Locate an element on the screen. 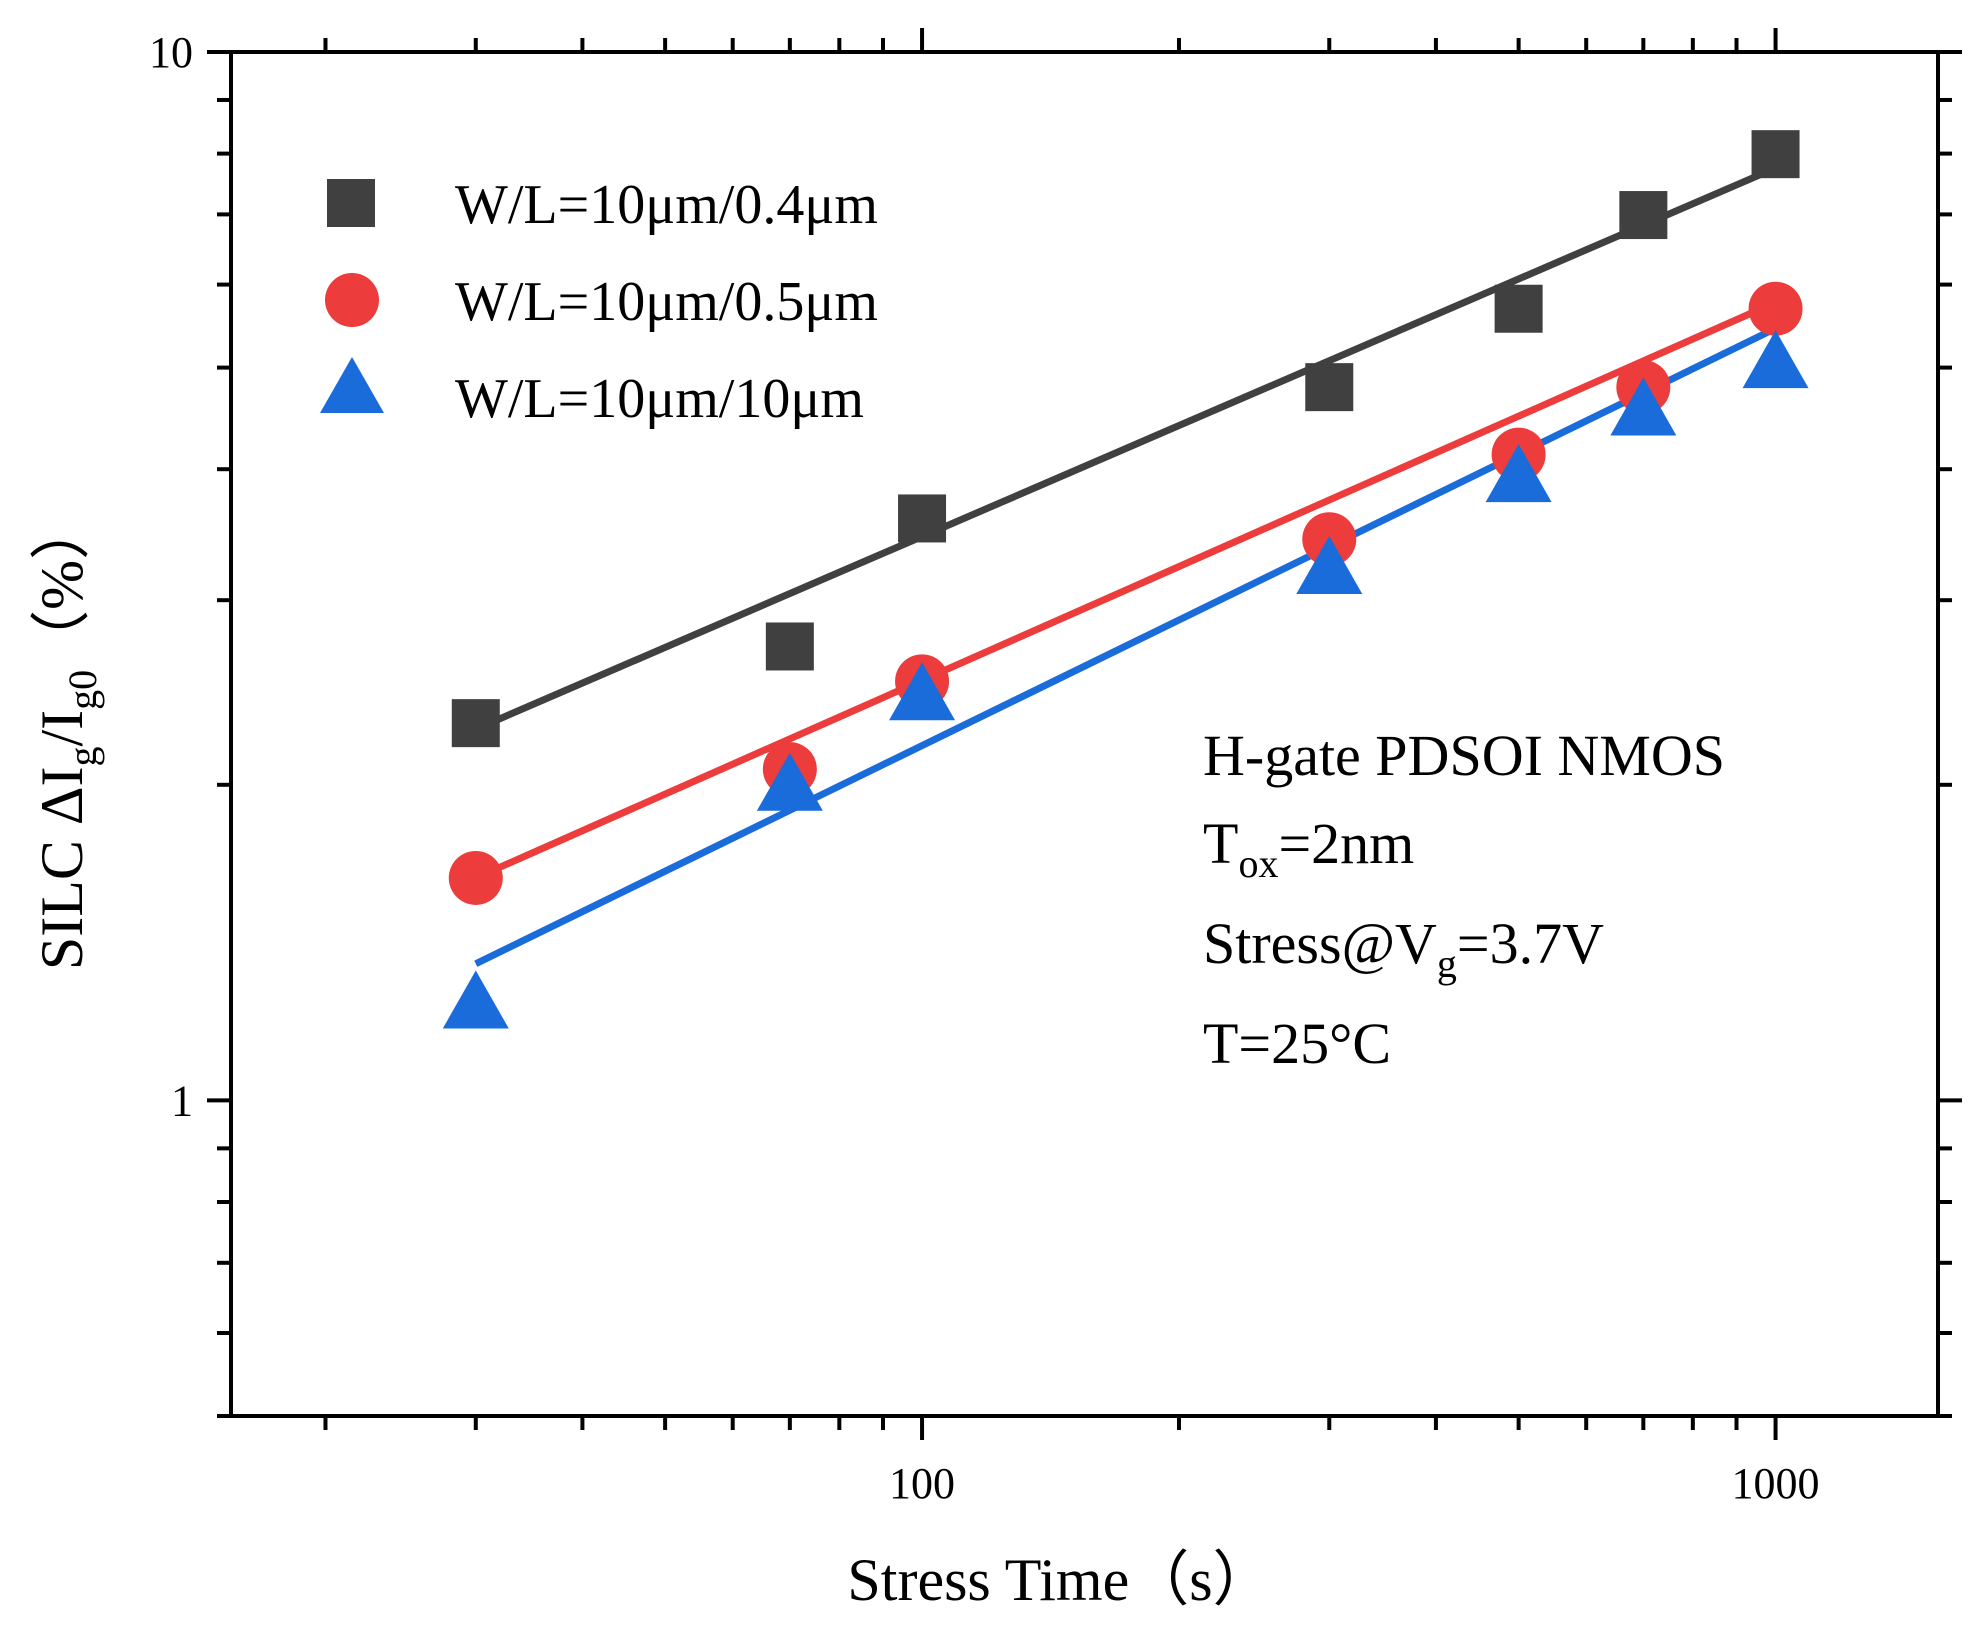 The image size is (1972, 1630). annotation-stress: Stress@Vg=3.7V is located at coordinates (1403, 948).